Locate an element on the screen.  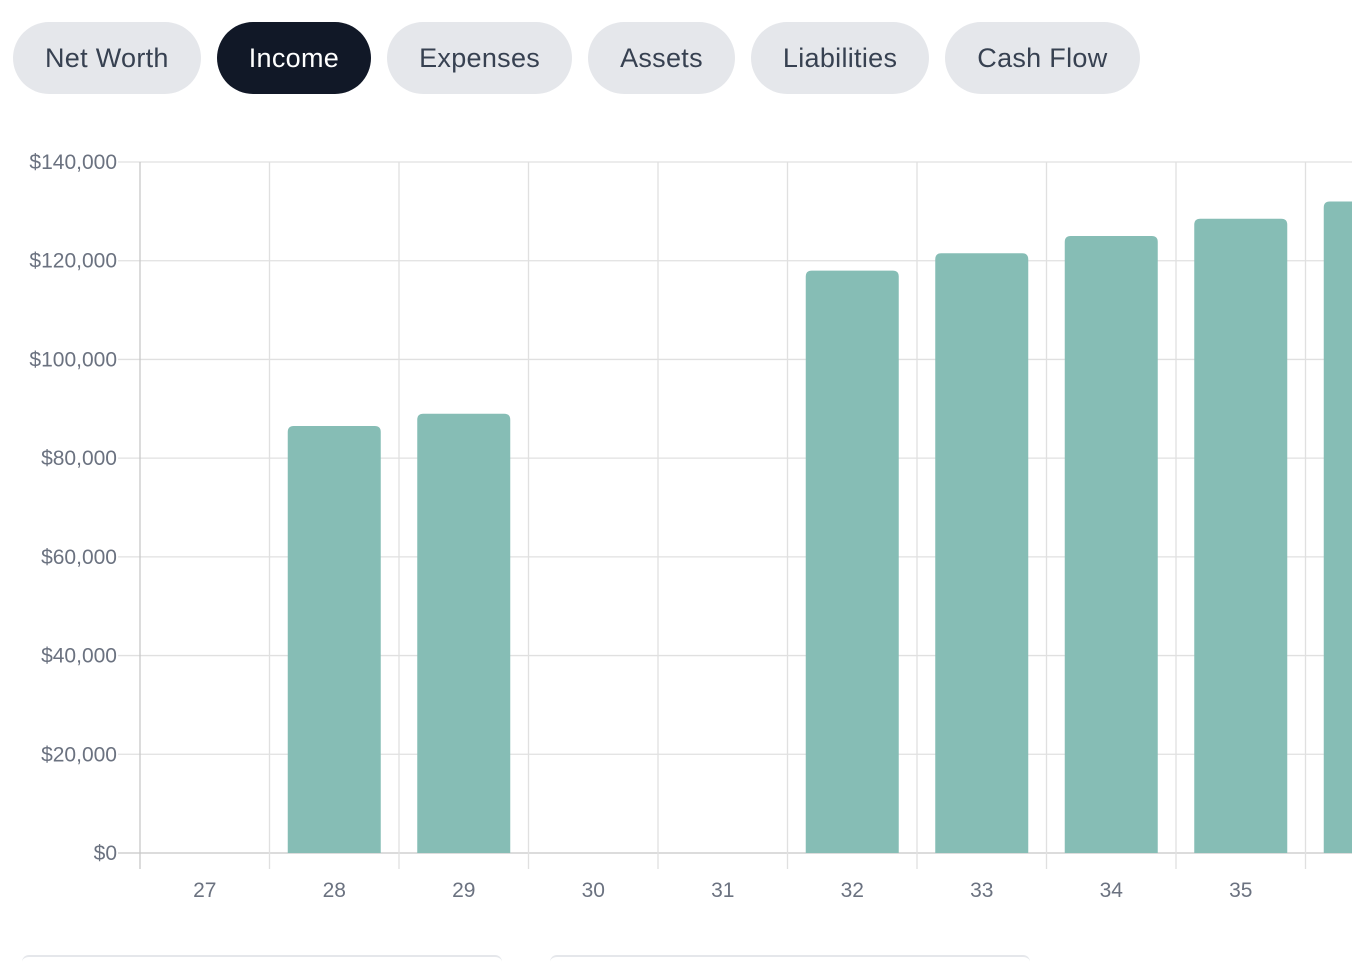
y-tick-label: $0 is located at coordinates (105, 853).